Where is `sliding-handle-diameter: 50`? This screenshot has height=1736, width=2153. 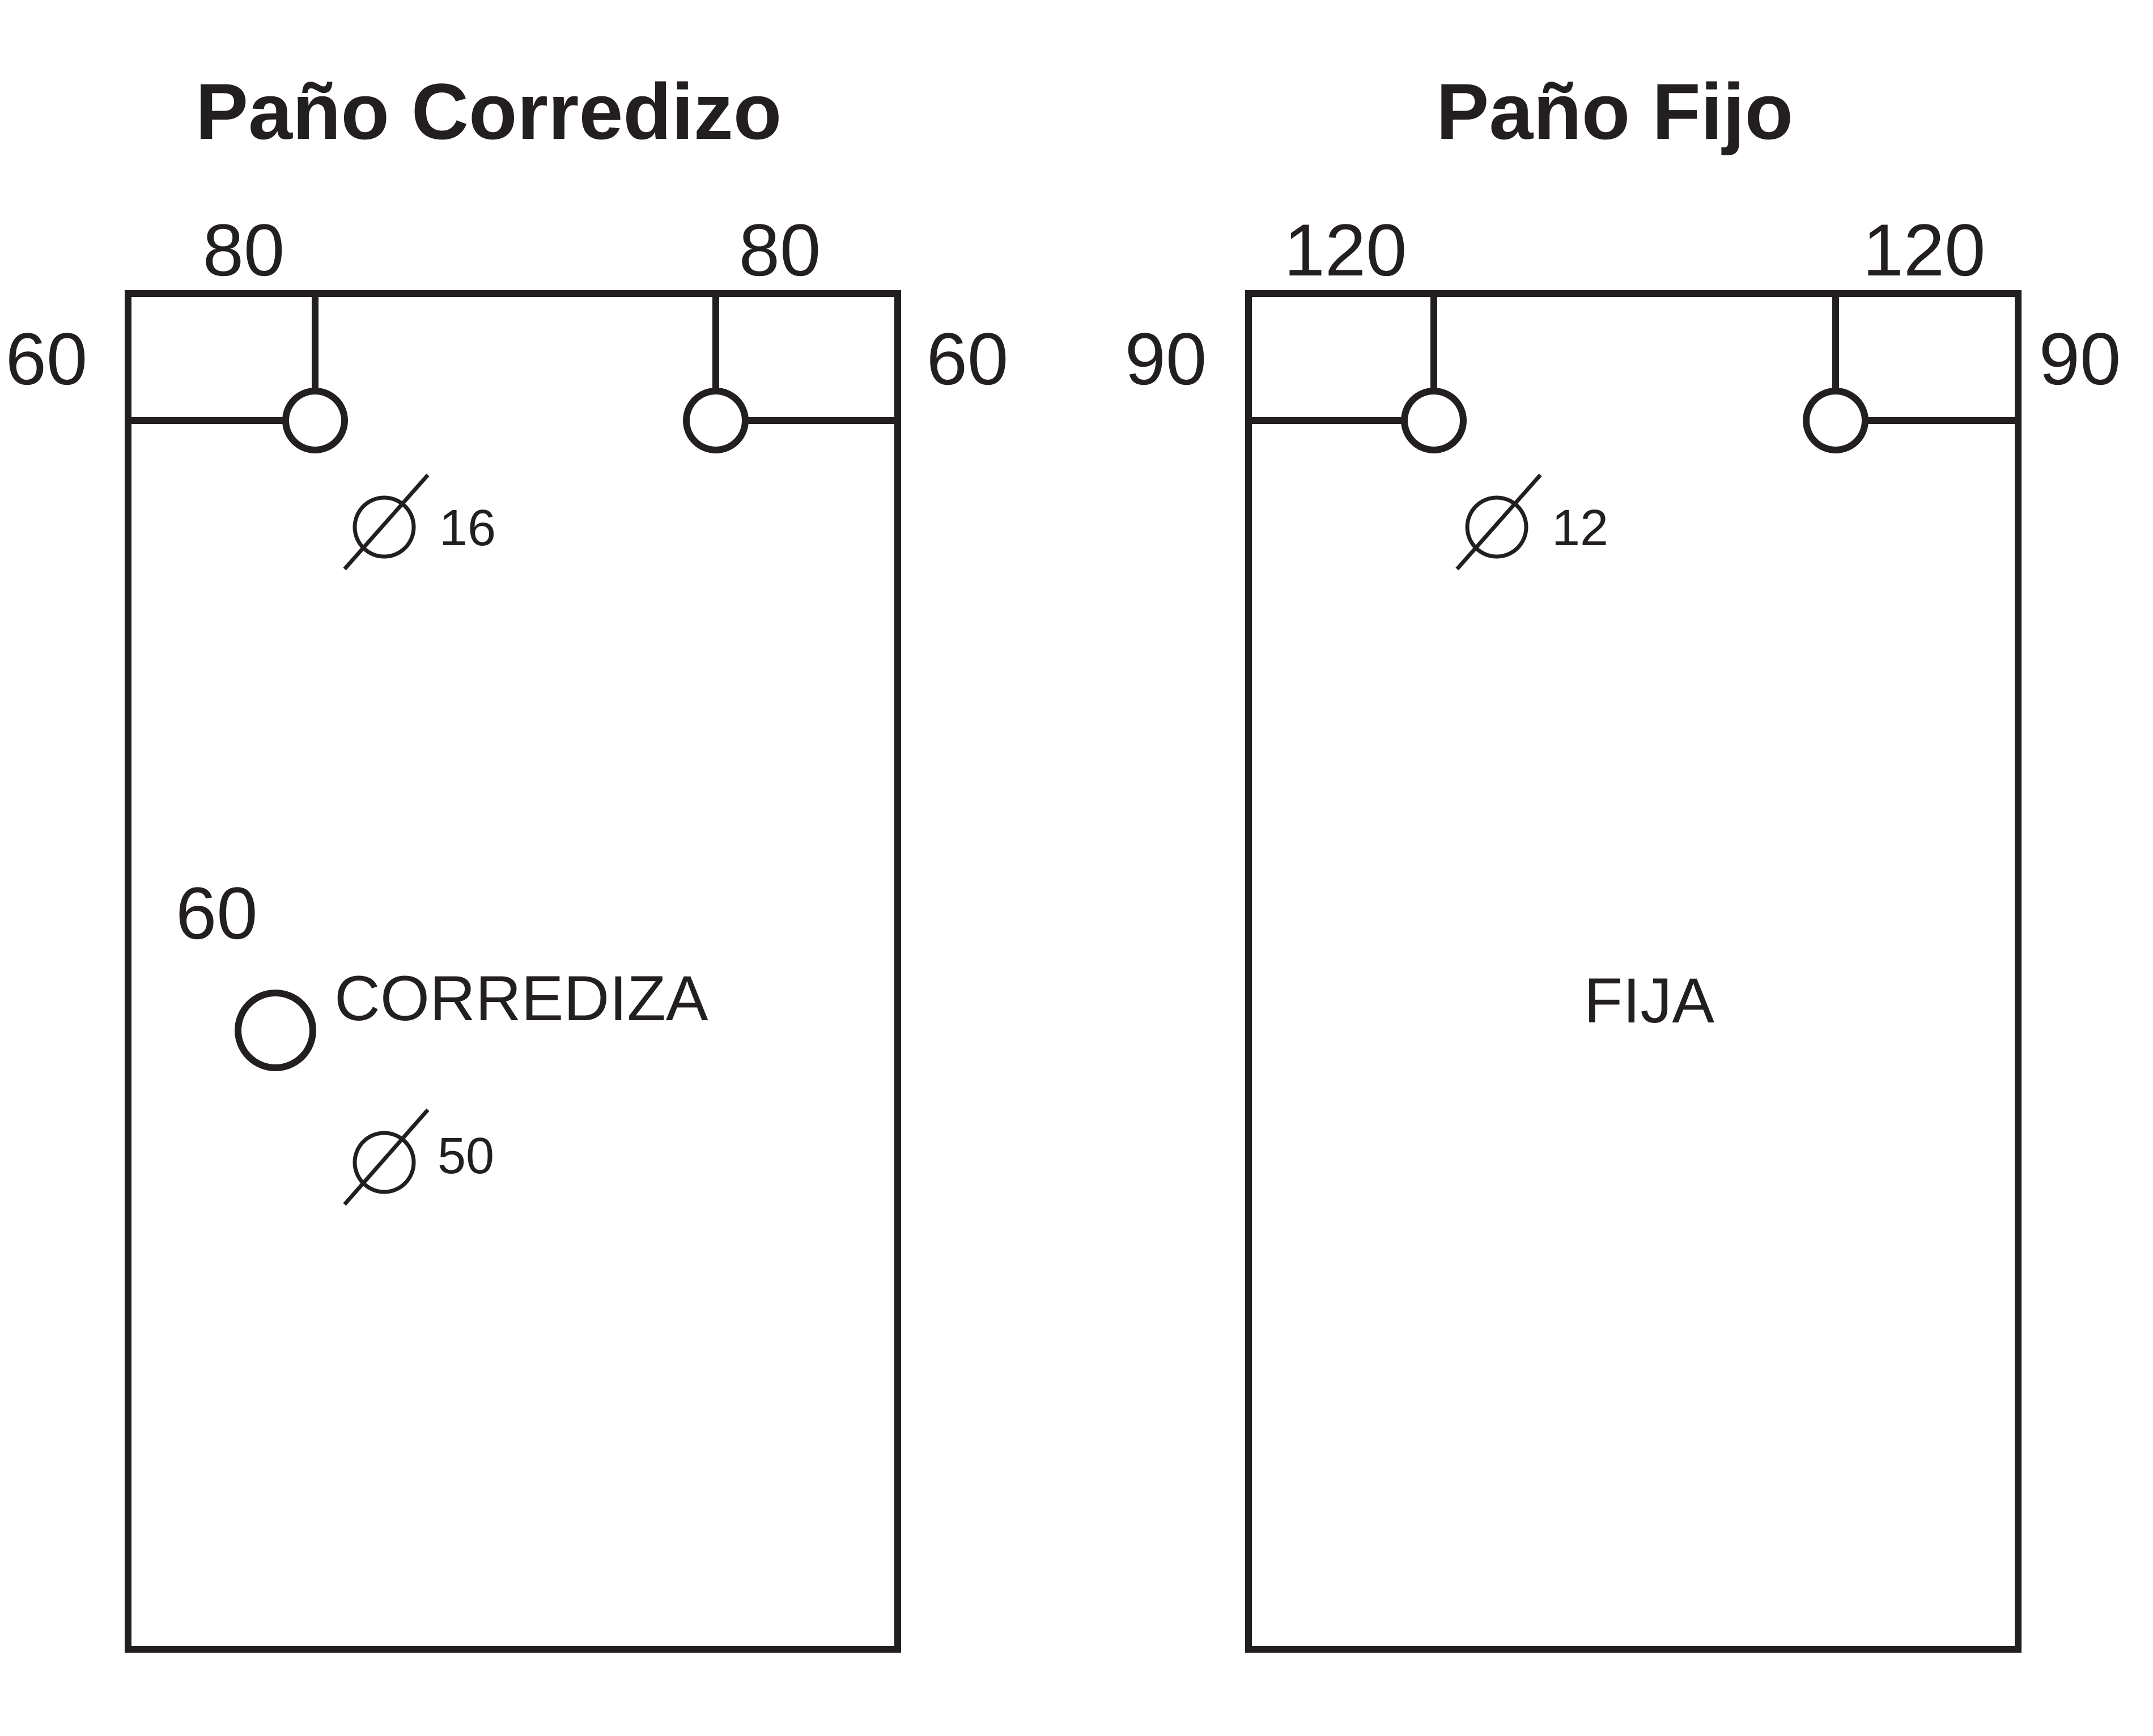
sliding-handle-diameter: 50 is located at coordinates (466, 1156).